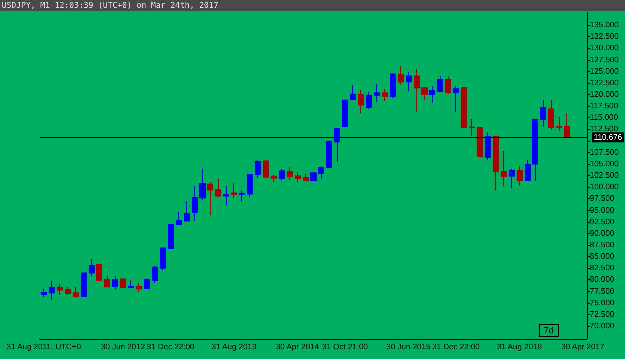 The height and width of the screenshot is (359, 625). Describe the element at coordinates (603, 268) in the screenshot. I see `y-tick-label: 82.500` at that location.